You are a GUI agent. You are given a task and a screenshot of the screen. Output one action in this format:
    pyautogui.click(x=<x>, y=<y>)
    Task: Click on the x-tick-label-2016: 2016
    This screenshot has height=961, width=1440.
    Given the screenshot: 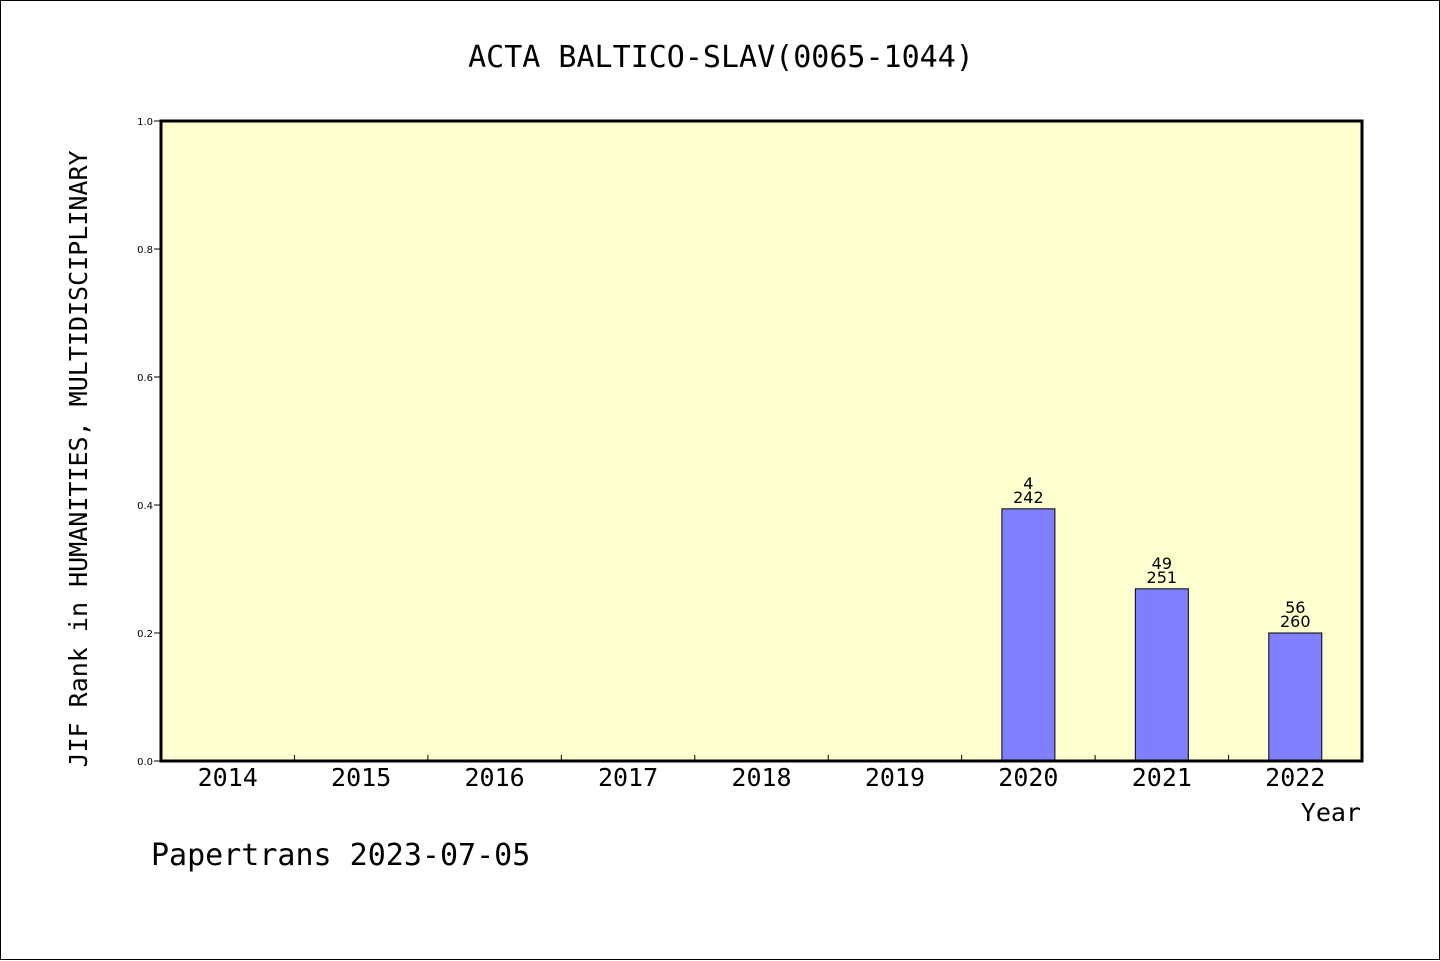 What is the action you would take?
    pyautogui.click(x=495, y=777)
    